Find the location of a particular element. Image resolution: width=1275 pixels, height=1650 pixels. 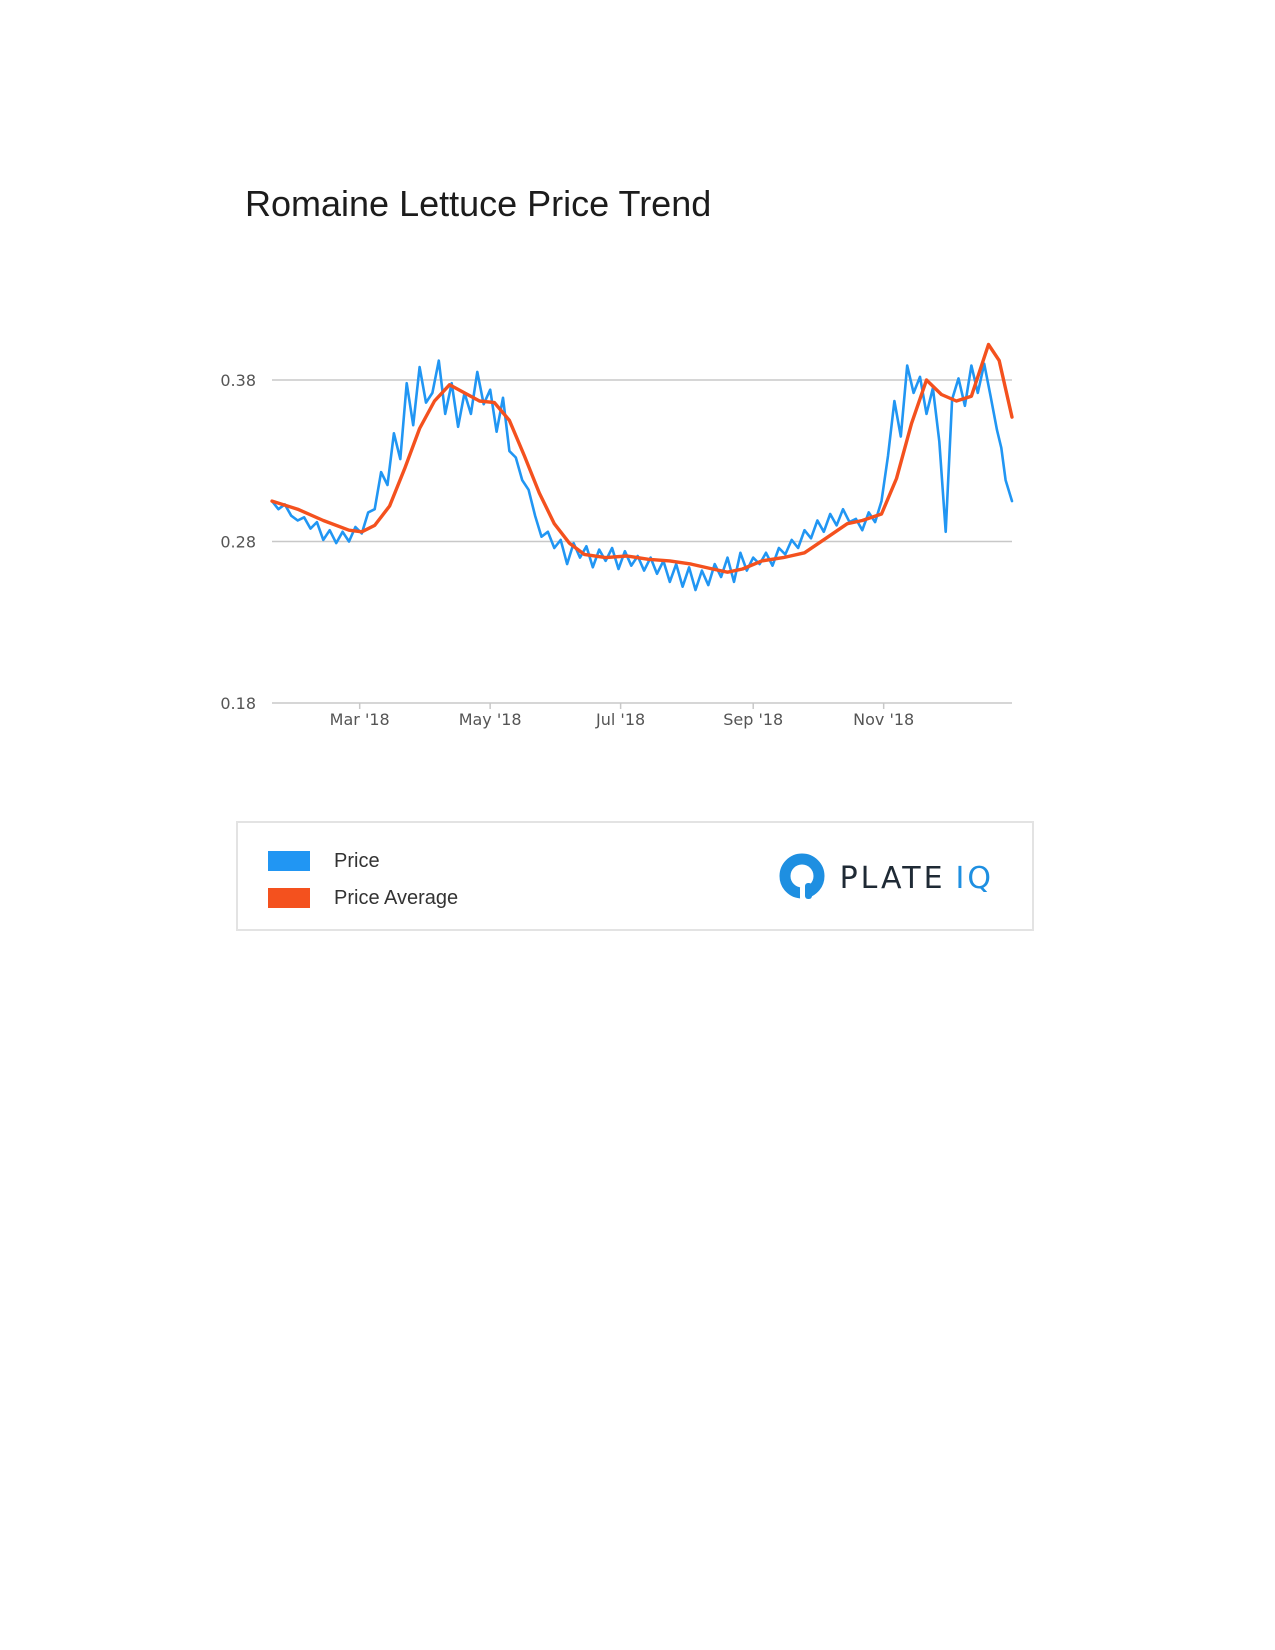

y-tick-label: 0.28 is located at coordinates (238, 542).